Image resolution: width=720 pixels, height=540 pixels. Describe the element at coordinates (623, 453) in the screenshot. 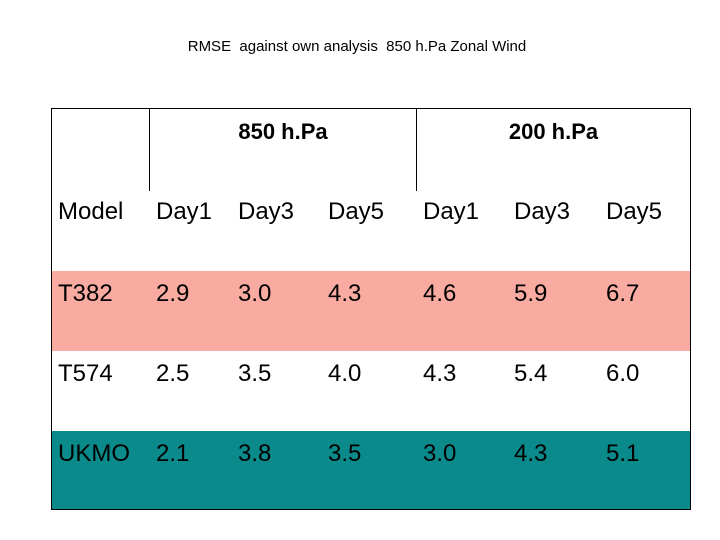

I see `value-cell: 5.1` at that location.